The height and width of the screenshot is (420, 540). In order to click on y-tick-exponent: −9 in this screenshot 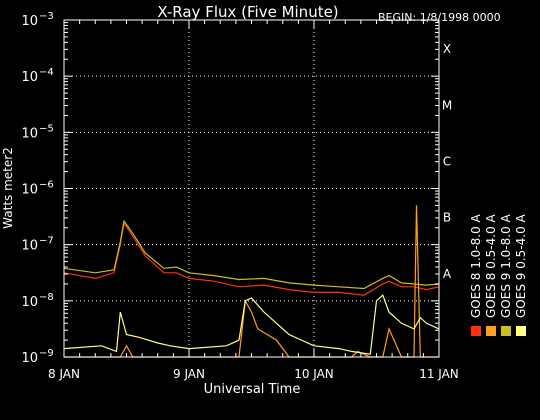, I will do `click(46, 353)`.